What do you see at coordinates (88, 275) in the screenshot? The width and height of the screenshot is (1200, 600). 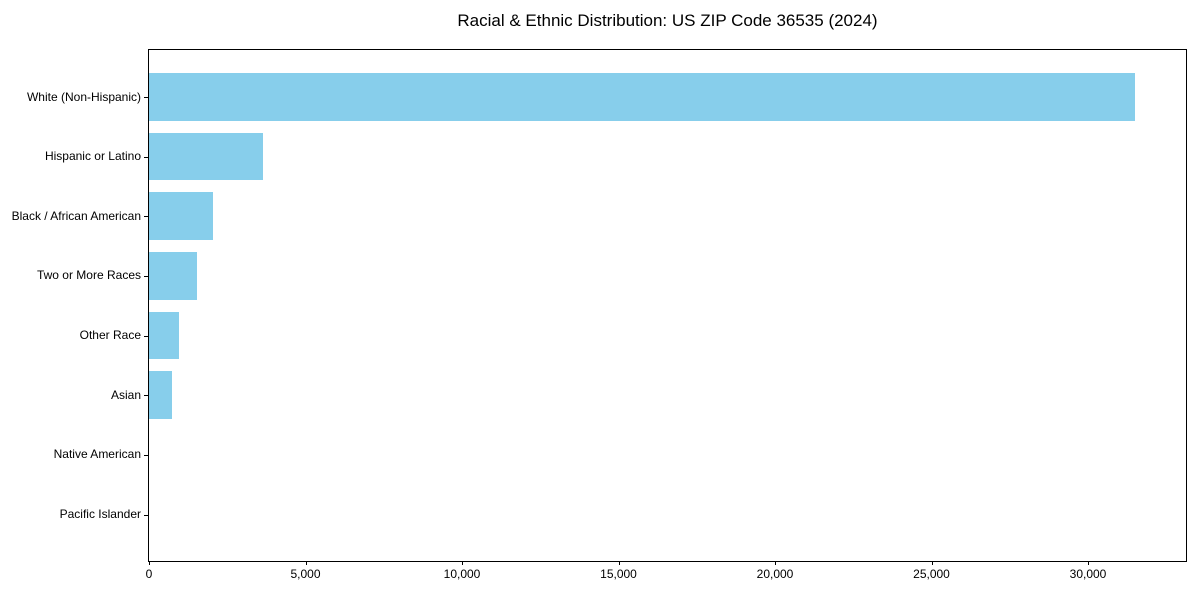 I see `y-tick-label: Two or More Races` at bounding box center [88, 275].